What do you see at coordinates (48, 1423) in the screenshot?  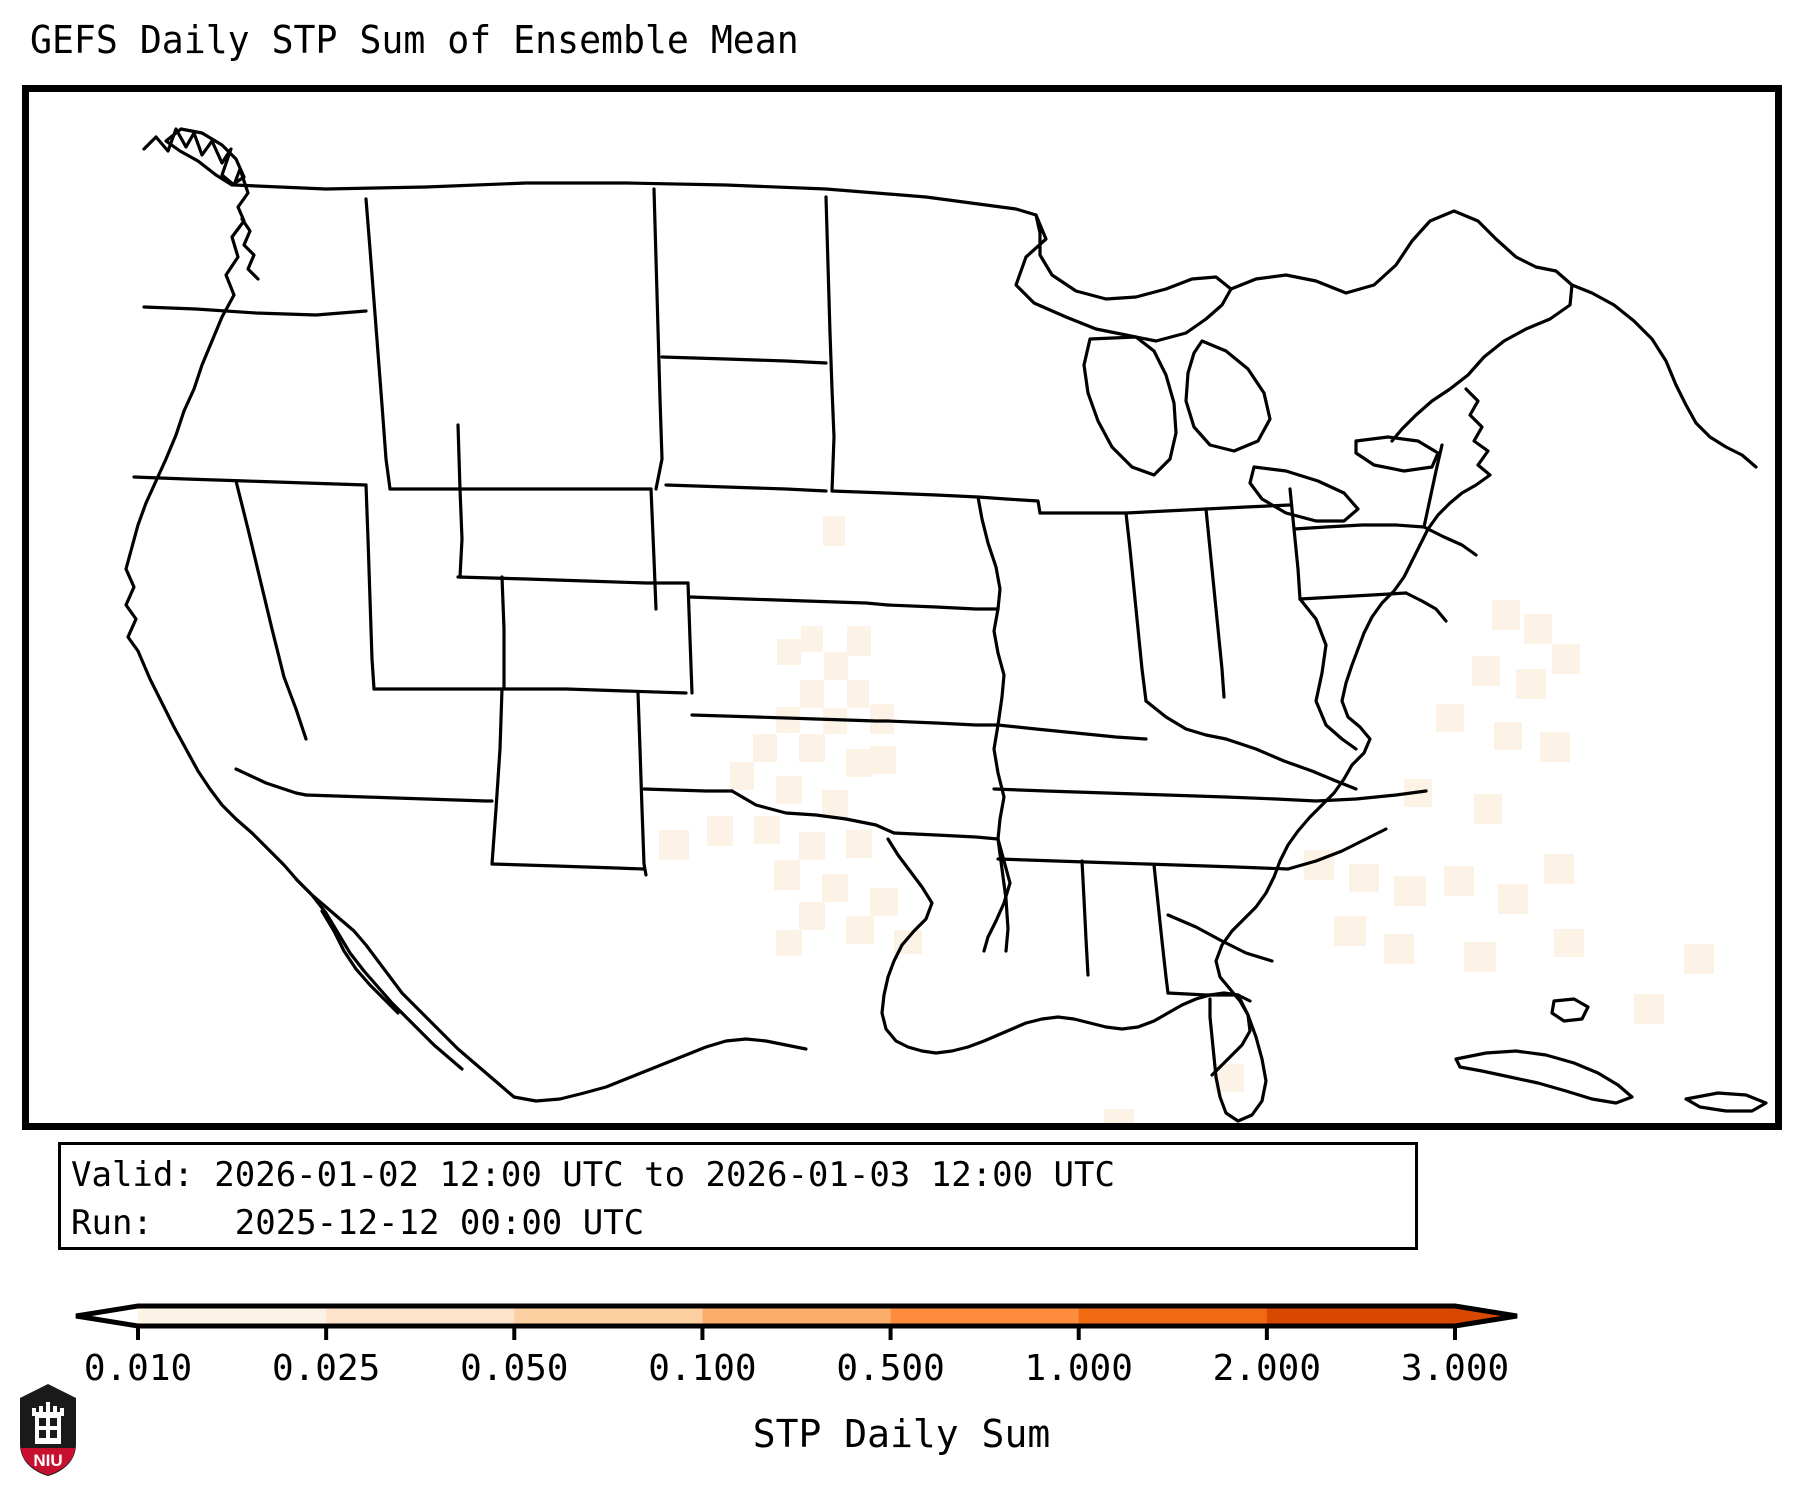 I see `logo-castle-icon` at bounding box center [48, 1423].